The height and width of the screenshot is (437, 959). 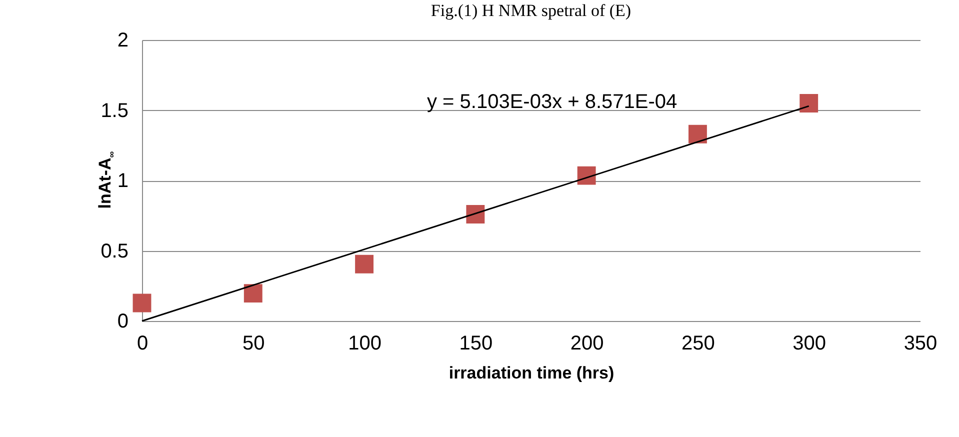 What do you see at coordinates (698, 343) in the screenshot?
I see `x-tick-label: 250` at bounding box center [698, 343].